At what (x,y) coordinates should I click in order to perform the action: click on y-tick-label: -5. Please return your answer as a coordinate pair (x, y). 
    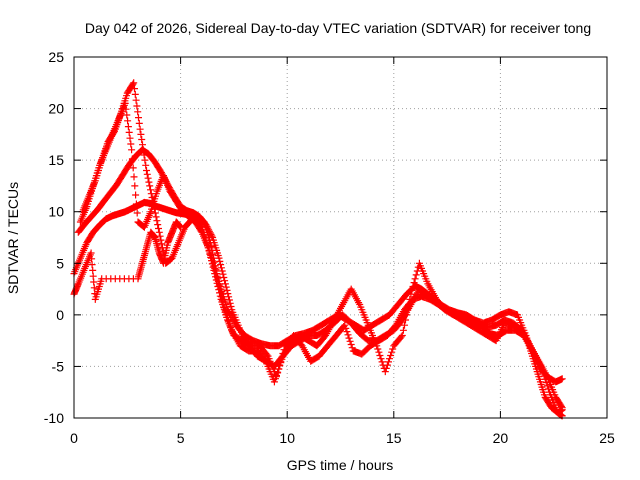
    Looking at the image, I should click on (58, 366).